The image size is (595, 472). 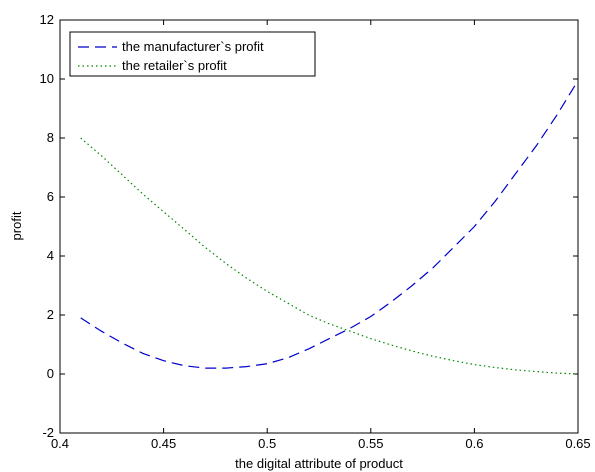 What do you see at coordinates (50, 373) in the screenshot?
I see `y-tick-label: 0` at bounding box center [50, 373].